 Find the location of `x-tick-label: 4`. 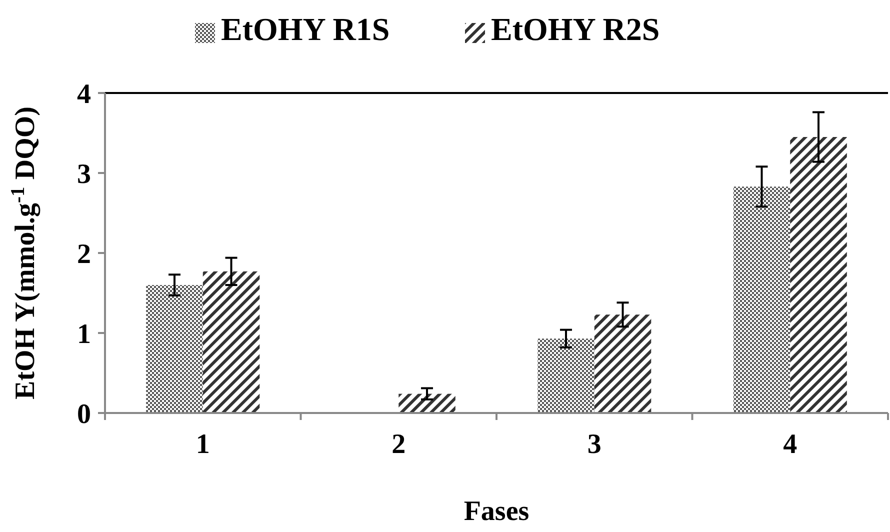

x-tick-label: 4 is located at coordinates (790, 444).